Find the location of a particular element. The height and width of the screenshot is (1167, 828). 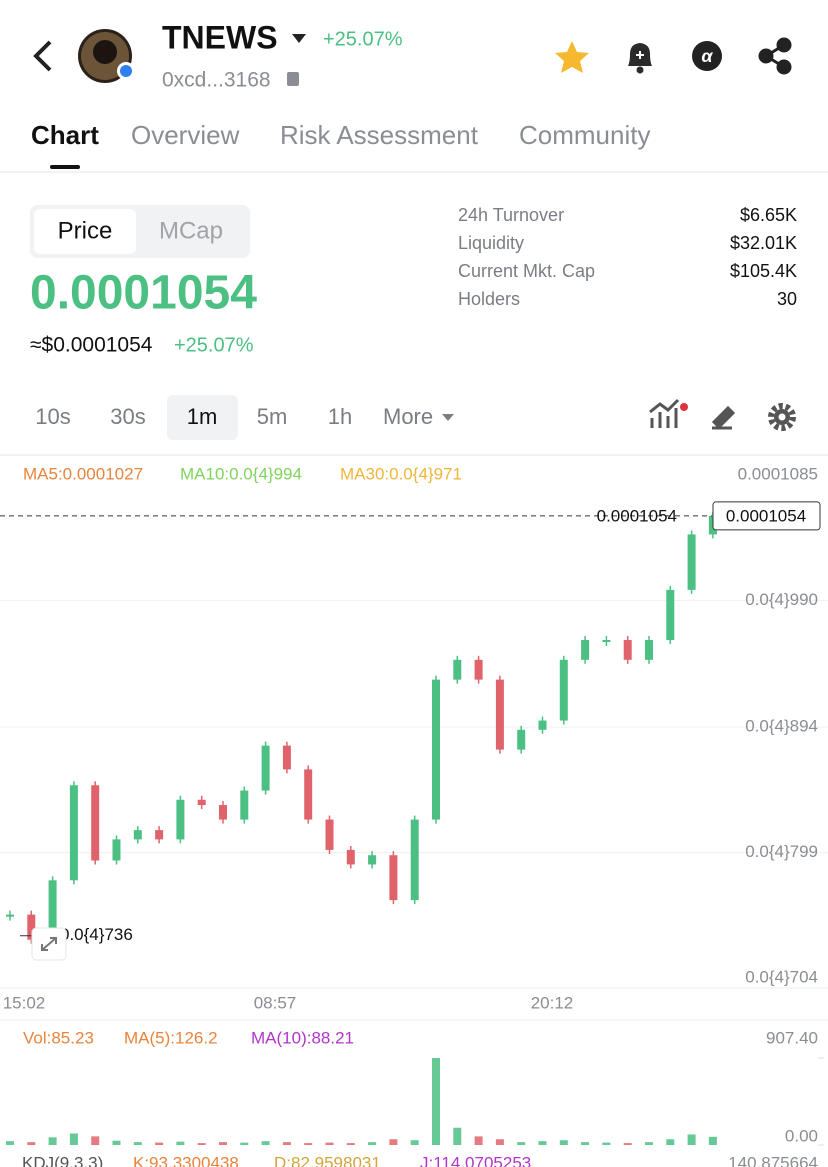

y-tick-label: 0.0{4}799 is located at coordinates (781, 851).